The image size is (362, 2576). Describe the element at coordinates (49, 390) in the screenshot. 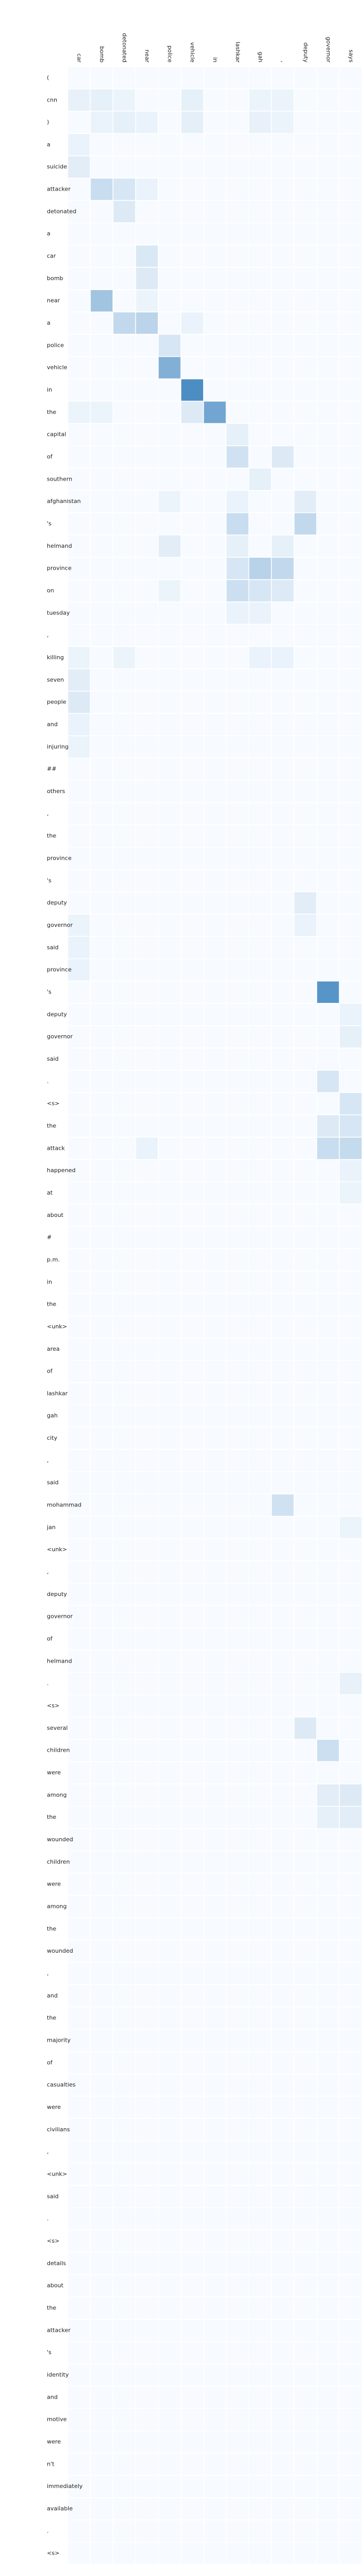

I see `y-tick-label: in` at that location.